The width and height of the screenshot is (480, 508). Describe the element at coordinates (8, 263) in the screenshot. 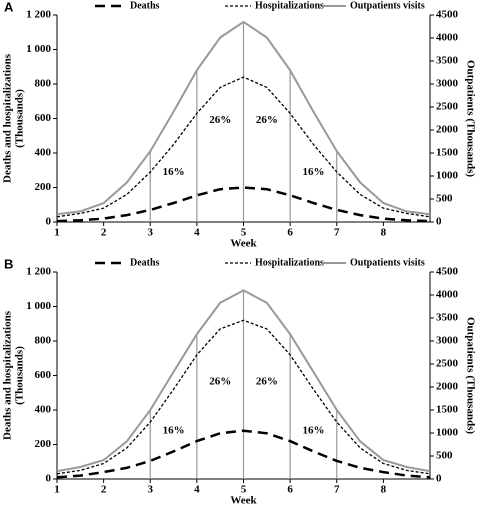

I see `panel-label: B` at that location.